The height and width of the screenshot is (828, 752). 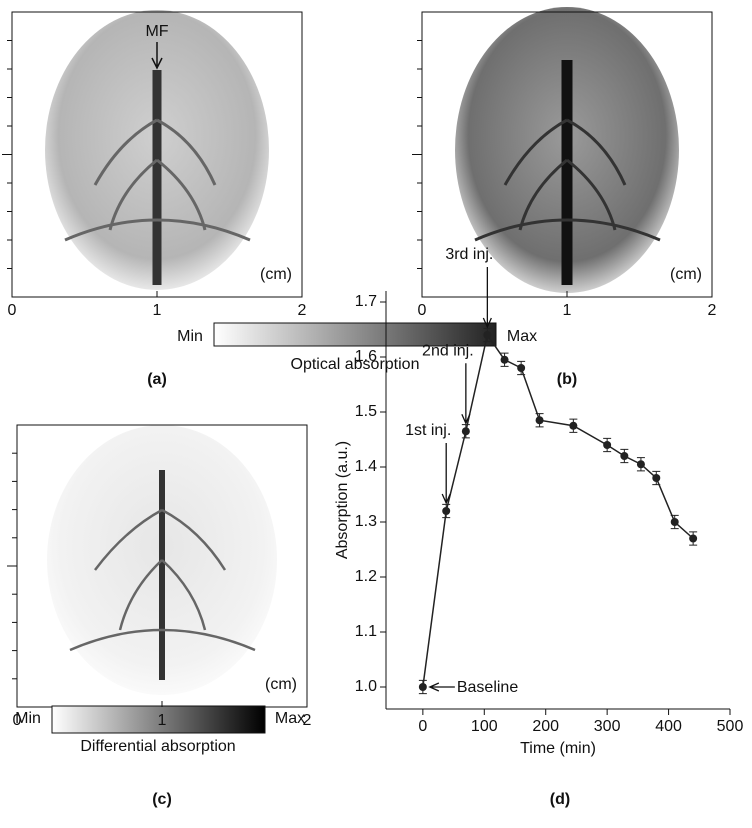 What do you see at coordinates (162, 799) in the screenshot?
I see `panel-label: (c)` at bounding box center [162, 799].